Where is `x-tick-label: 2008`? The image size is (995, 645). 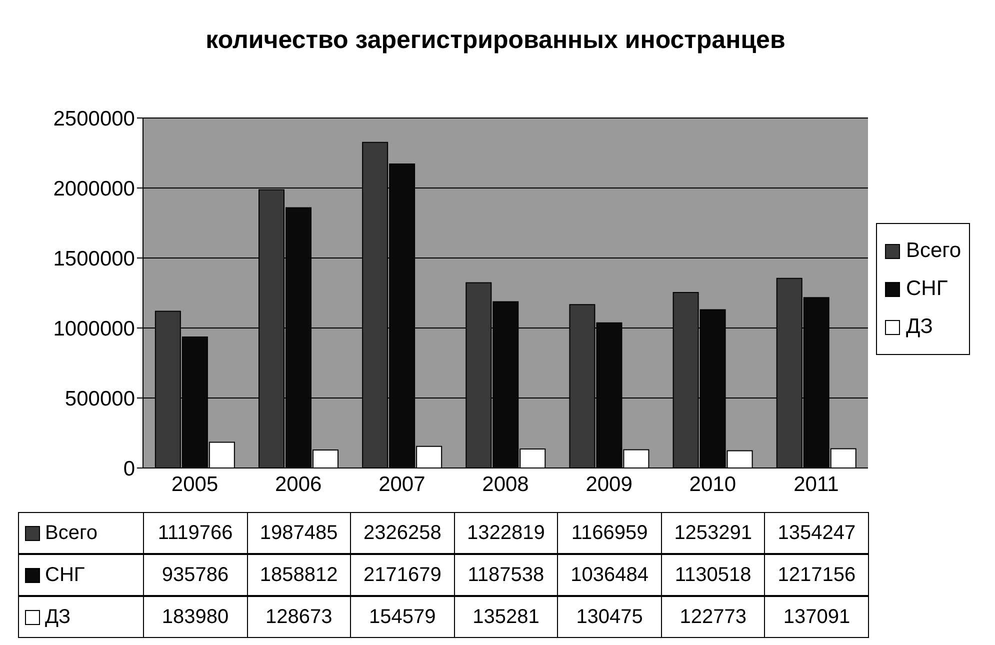 x-tick-label: 2008 is located at coordinates (505, 484).